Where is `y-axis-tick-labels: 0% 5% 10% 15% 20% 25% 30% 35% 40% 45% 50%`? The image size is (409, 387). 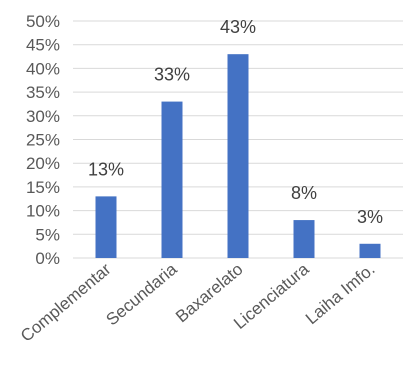
y-axis-tick-labels: 0% 5% 10% 15% 20% 25% 30% 35% 40% 45% 50% is located at coordinates (43, 140).